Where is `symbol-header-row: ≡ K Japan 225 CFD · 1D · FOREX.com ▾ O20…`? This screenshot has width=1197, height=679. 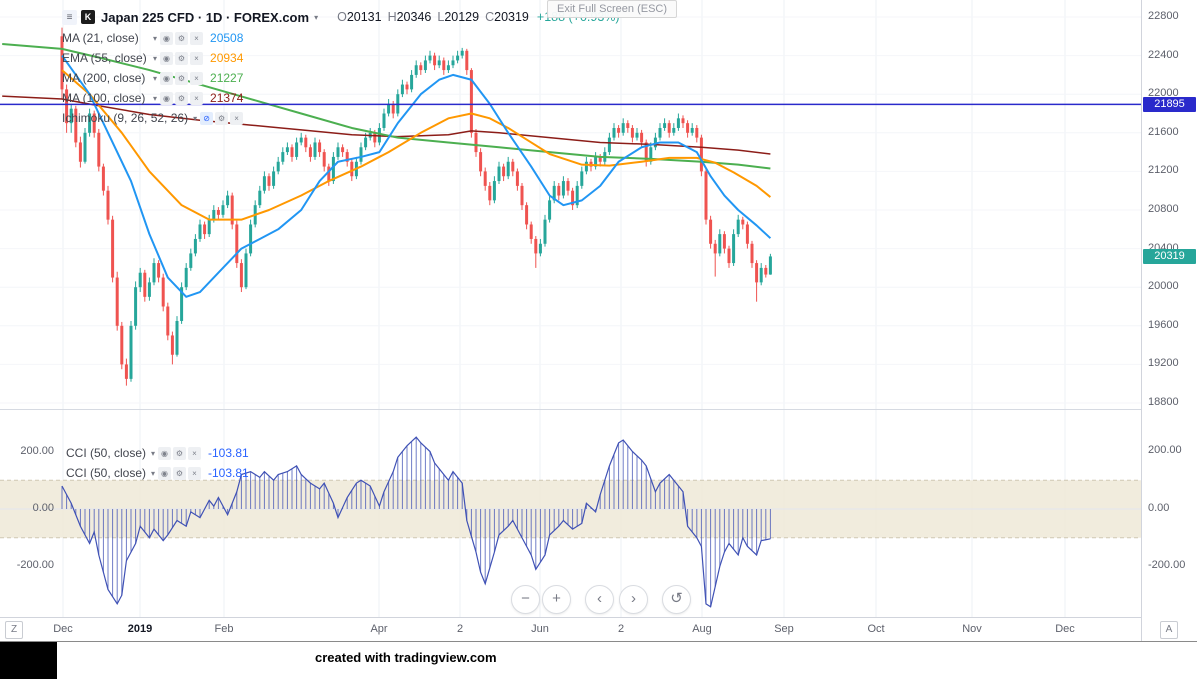 symbol-header-row: ≡ K Japan 225 CFD · 1D · FOREX.com ▾ O20… is located at coordinates (341, 17).